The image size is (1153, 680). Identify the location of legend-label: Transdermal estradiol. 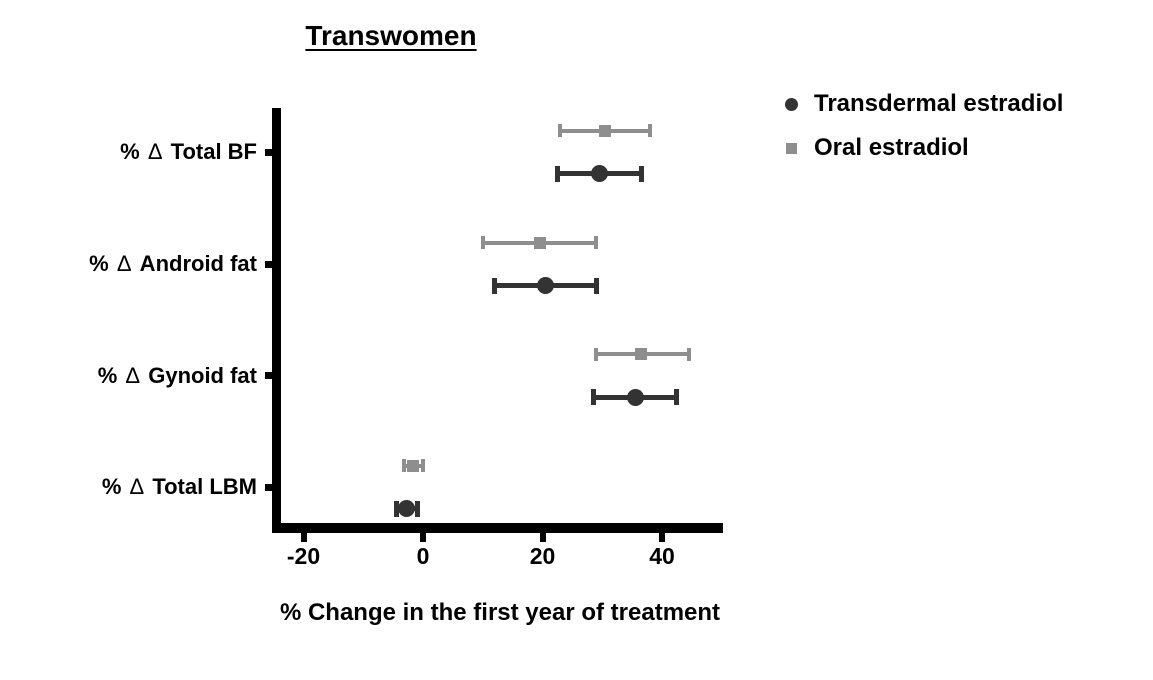
(939, 103).